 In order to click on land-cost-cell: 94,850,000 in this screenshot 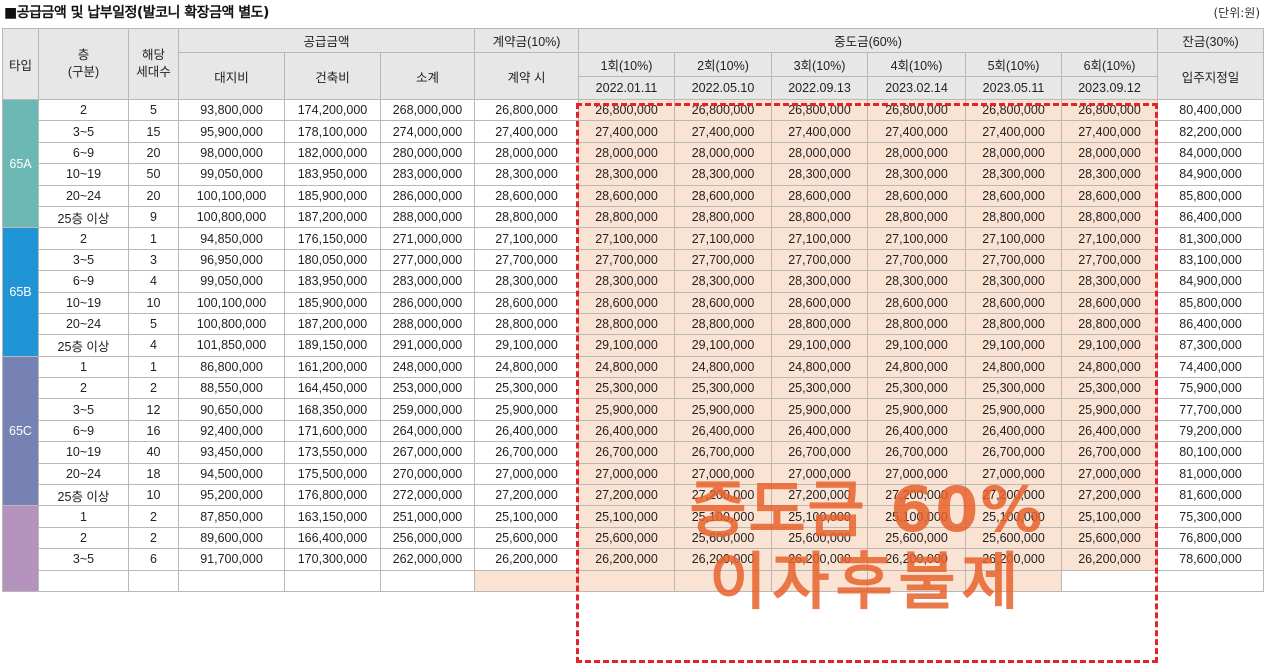, I will do `click(231, 238)`.